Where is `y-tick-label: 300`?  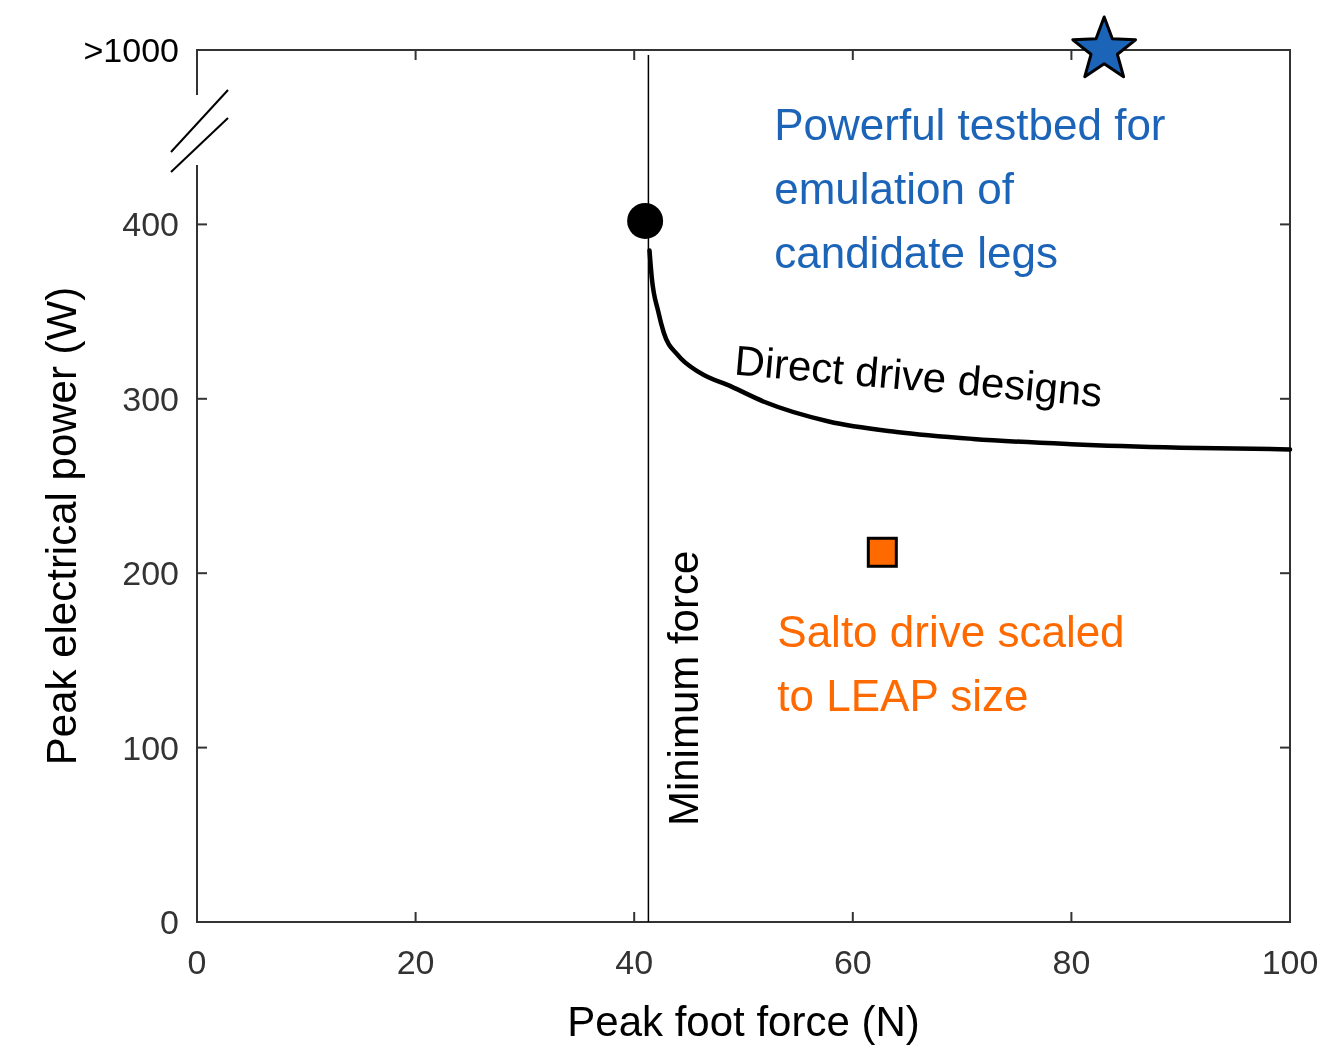 y-tick-label: 300 is located at coordinates (150, 398).